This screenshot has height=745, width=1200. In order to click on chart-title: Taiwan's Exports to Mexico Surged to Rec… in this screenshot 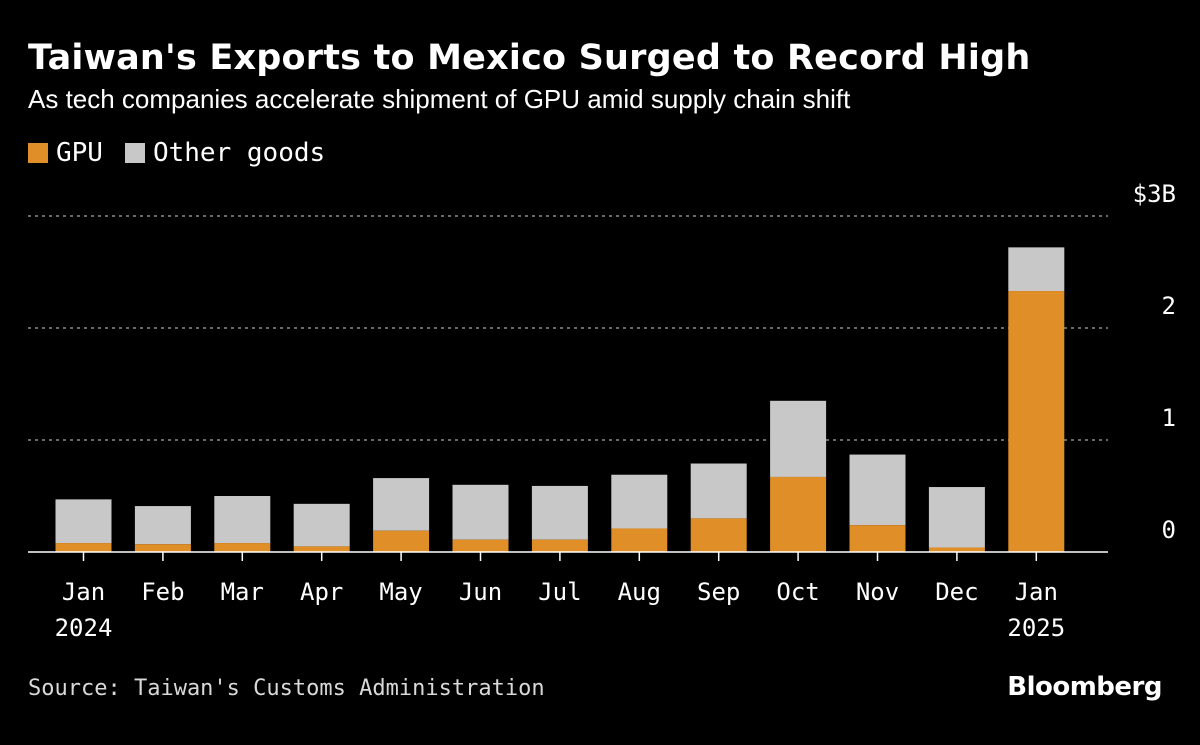, I will do `click(529, 58)`.